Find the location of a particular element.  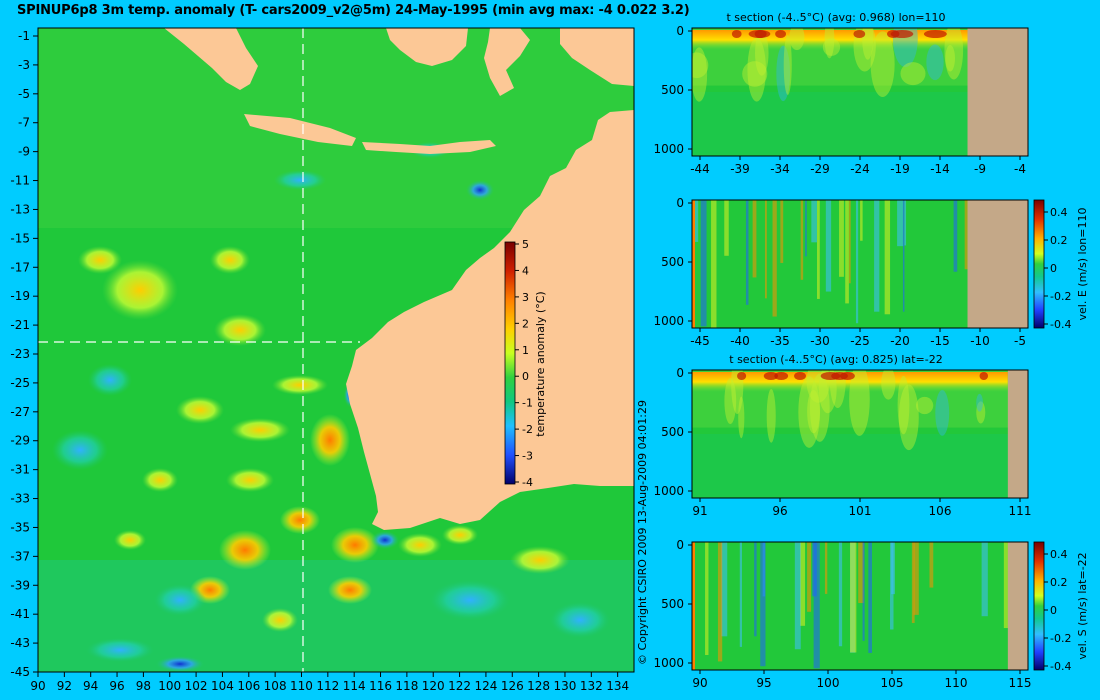

map-lat-tick-label: -21 is located at coordinates (20, 325).